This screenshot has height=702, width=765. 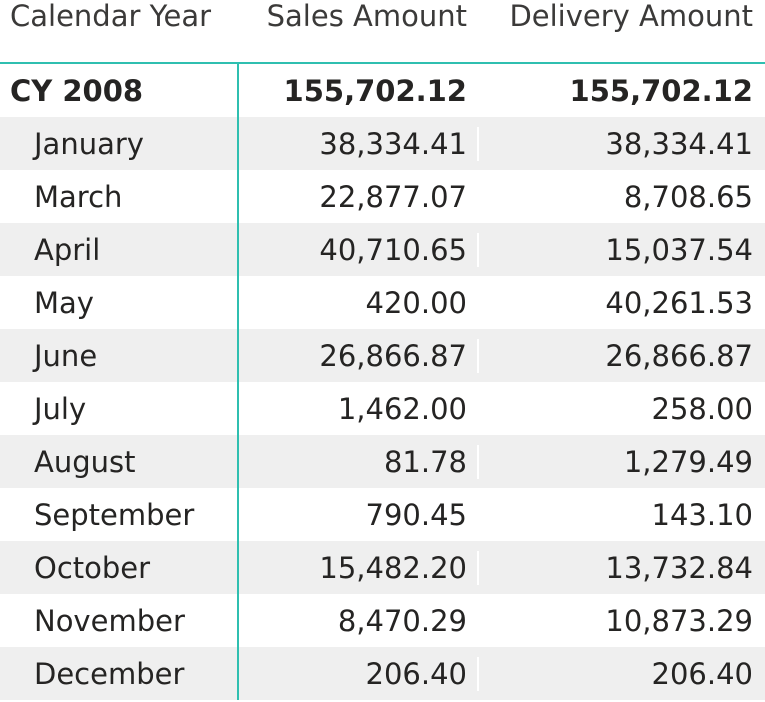 I want to click on month-cell: December, so click(x=109, y=673).